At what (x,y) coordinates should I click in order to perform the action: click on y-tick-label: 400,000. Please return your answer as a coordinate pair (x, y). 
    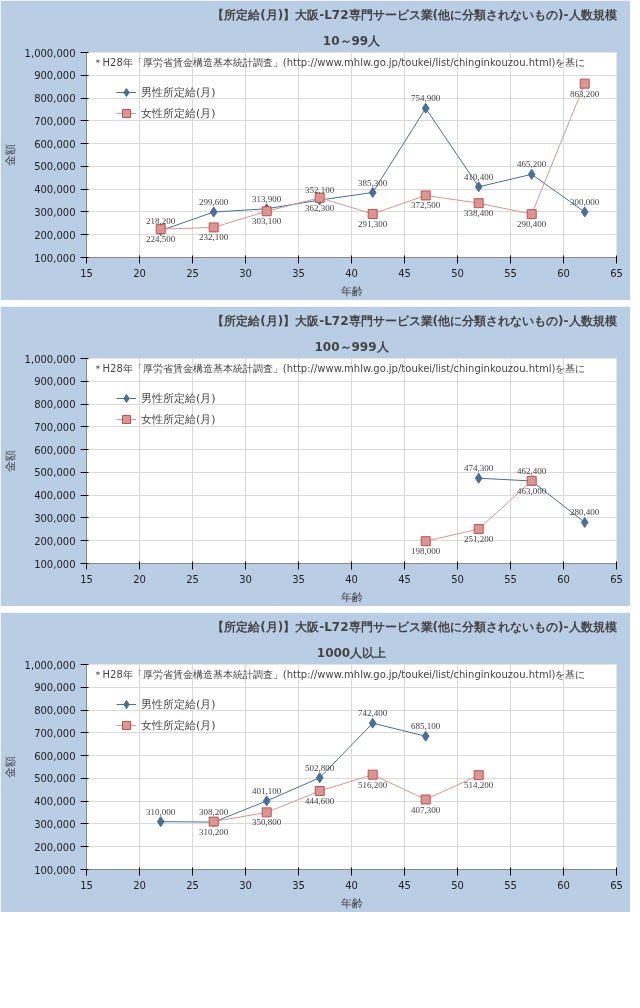
    Looking at the image, I should click on (55, 496).